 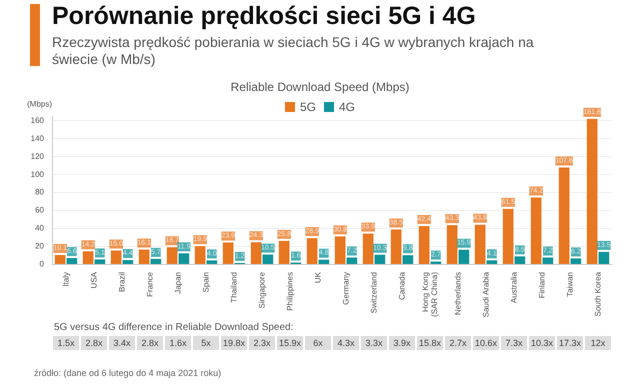 What do you see at coordinates (128, 373) in the screenshot?
I see `text: źródło: (dane od 6 lutego do 4 maja 2021 roku)` at bounding box center [128, 373].